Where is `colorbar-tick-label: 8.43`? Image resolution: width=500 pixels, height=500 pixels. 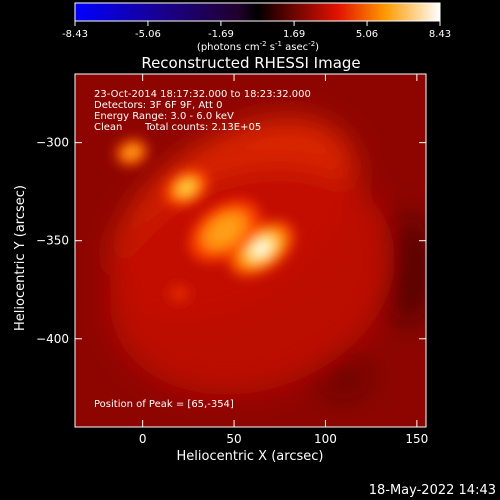 colorbar-tick-label: 8.43 is located at coordinates (440, 34).